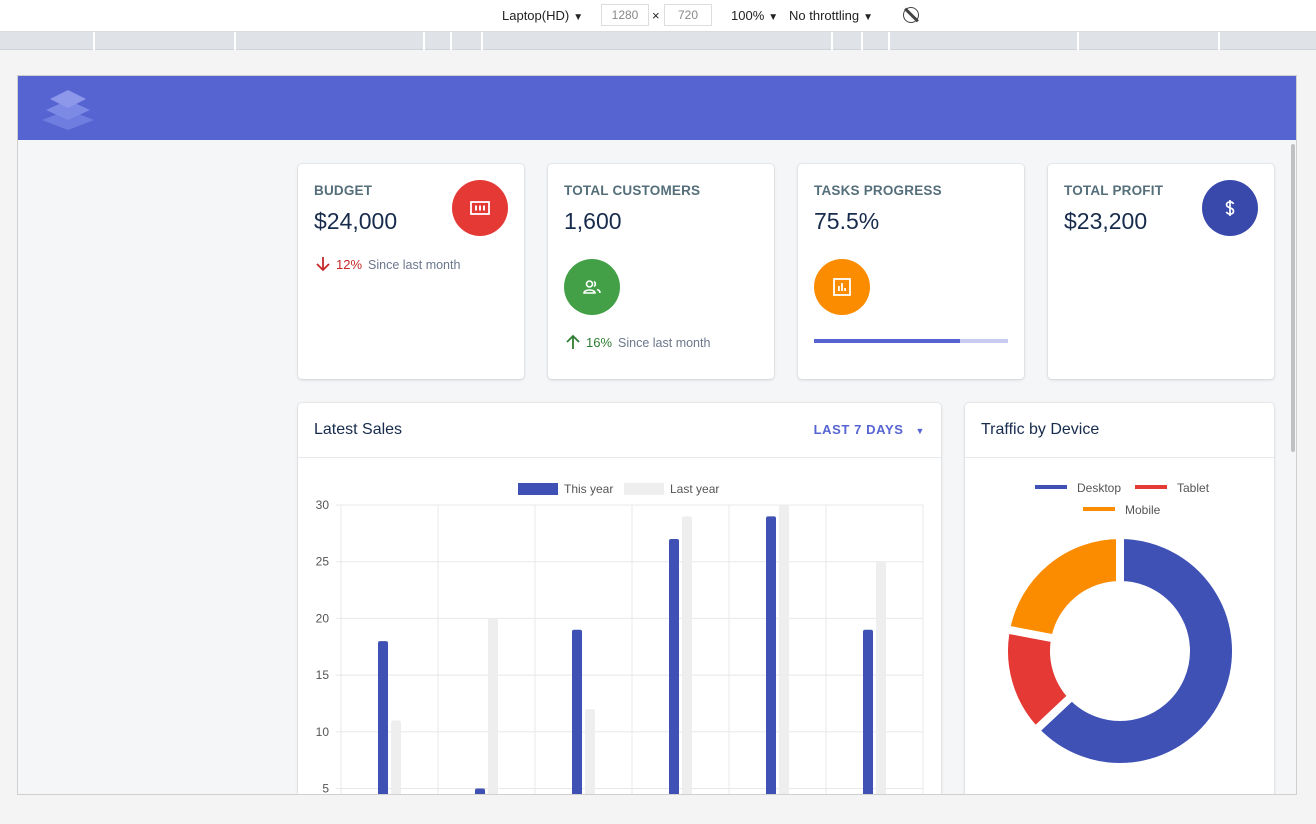 The image size is (1316, 824). I want to click on legend-label: Tablet, so click(1193, 488).